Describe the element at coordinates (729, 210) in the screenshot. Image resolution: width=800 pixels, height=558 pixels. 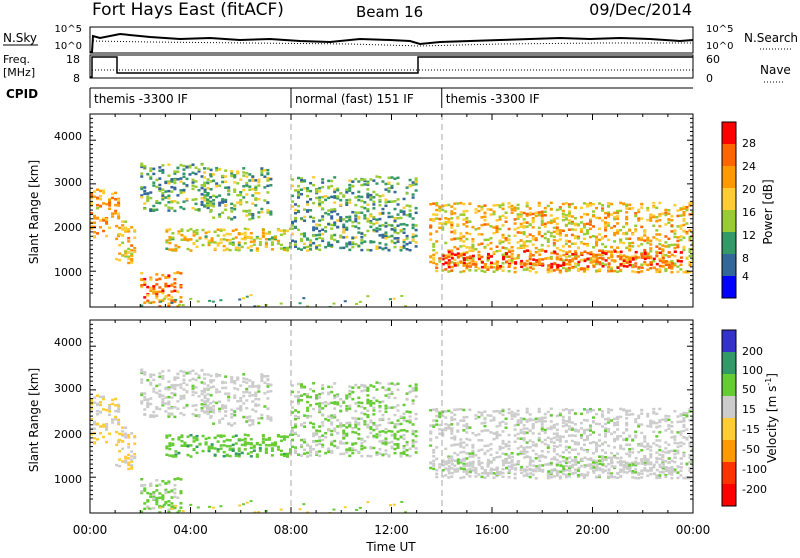
I see `power-colorbar` at that location.